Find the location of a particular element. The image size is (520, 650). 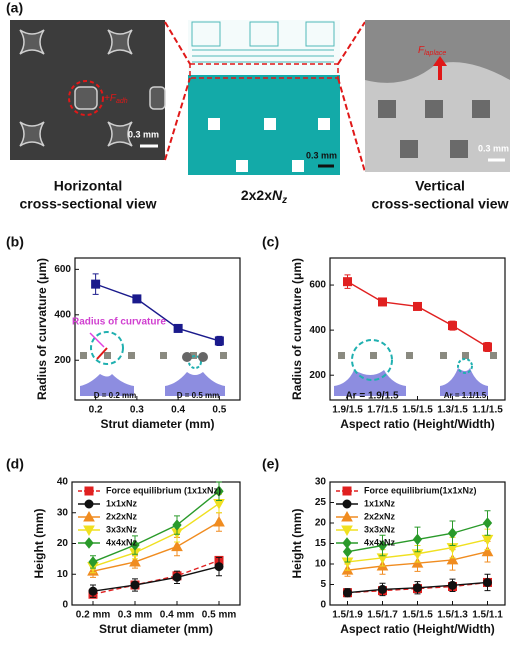

y-tick-label: 25 is located at coordinates (321, 502).